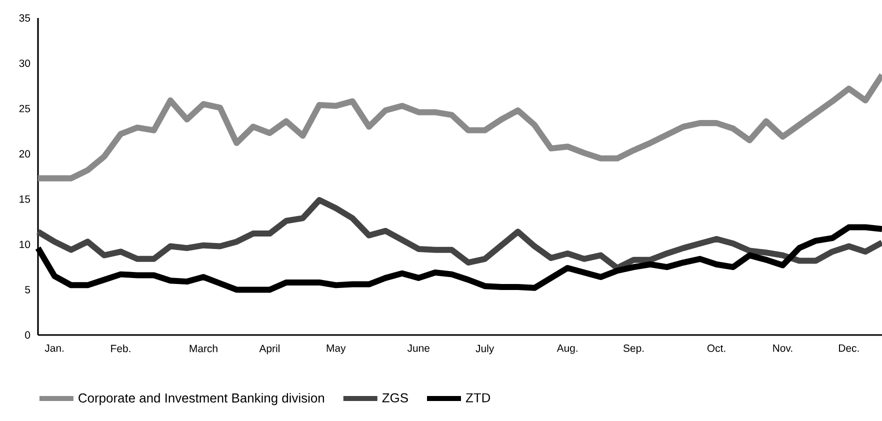 This screenshot has width=882, height=421. Describe the element at coordinates (849, 348) in the screenshot. I see `x-tick-label: Dec.` at that location.